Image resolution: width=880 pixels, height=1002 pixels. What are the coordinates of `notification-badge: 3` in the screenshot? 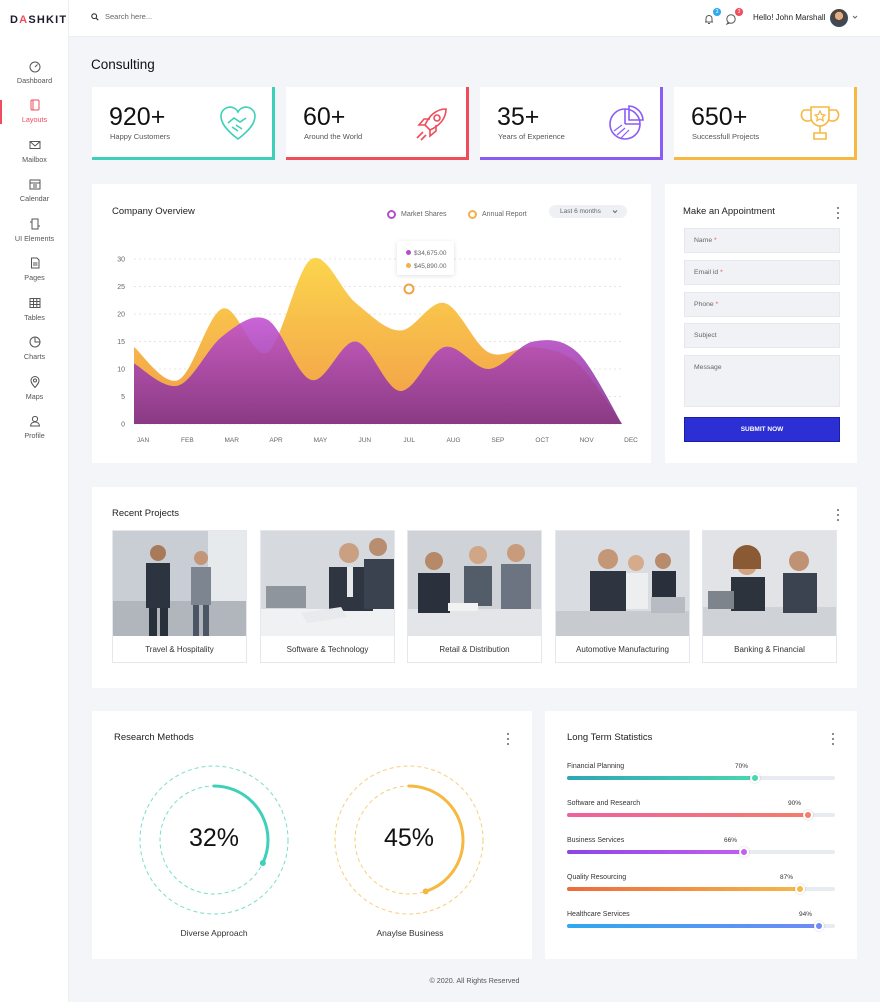 It's located at (717, 12).